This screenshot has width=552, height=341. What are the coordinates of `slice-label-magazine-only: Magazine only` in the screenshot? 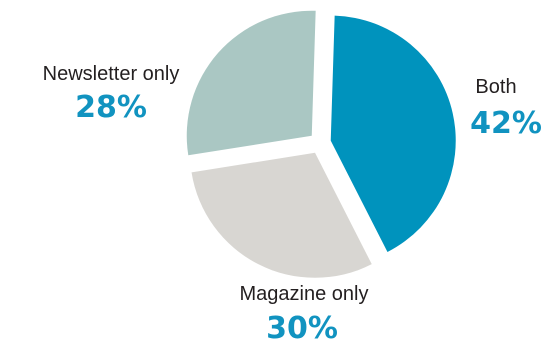 It's located at (304, 294).